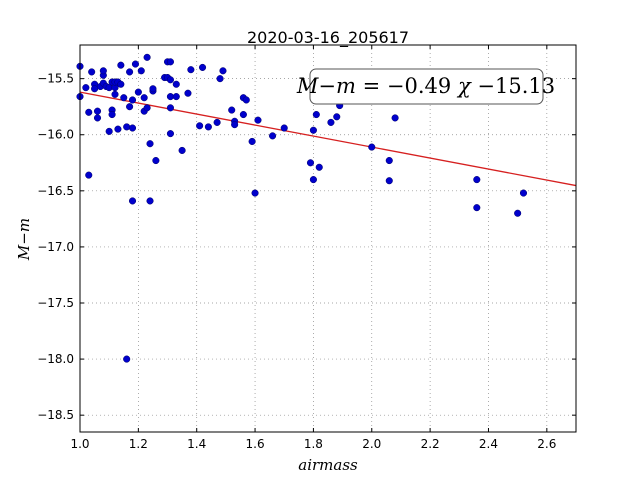 This screenshot has width=640, height=480. What do you see at coordinates (55, 359) in the screenshot?
I see `y-tick-label: −18.0` at bounding box center [55, 359].